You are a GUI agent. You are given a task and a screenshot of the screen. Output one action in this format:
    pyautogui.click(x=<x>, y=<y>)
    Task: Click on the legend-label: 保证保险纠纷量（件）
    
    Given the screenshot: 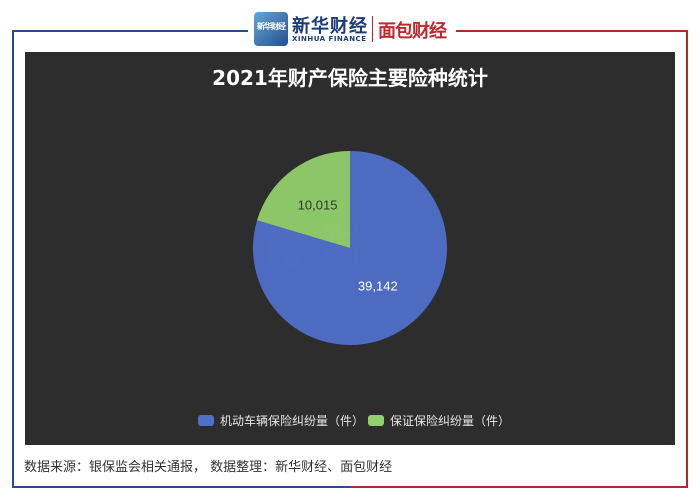 What is the action you would take?
    pyautogui.click(x=450, y=420)
    